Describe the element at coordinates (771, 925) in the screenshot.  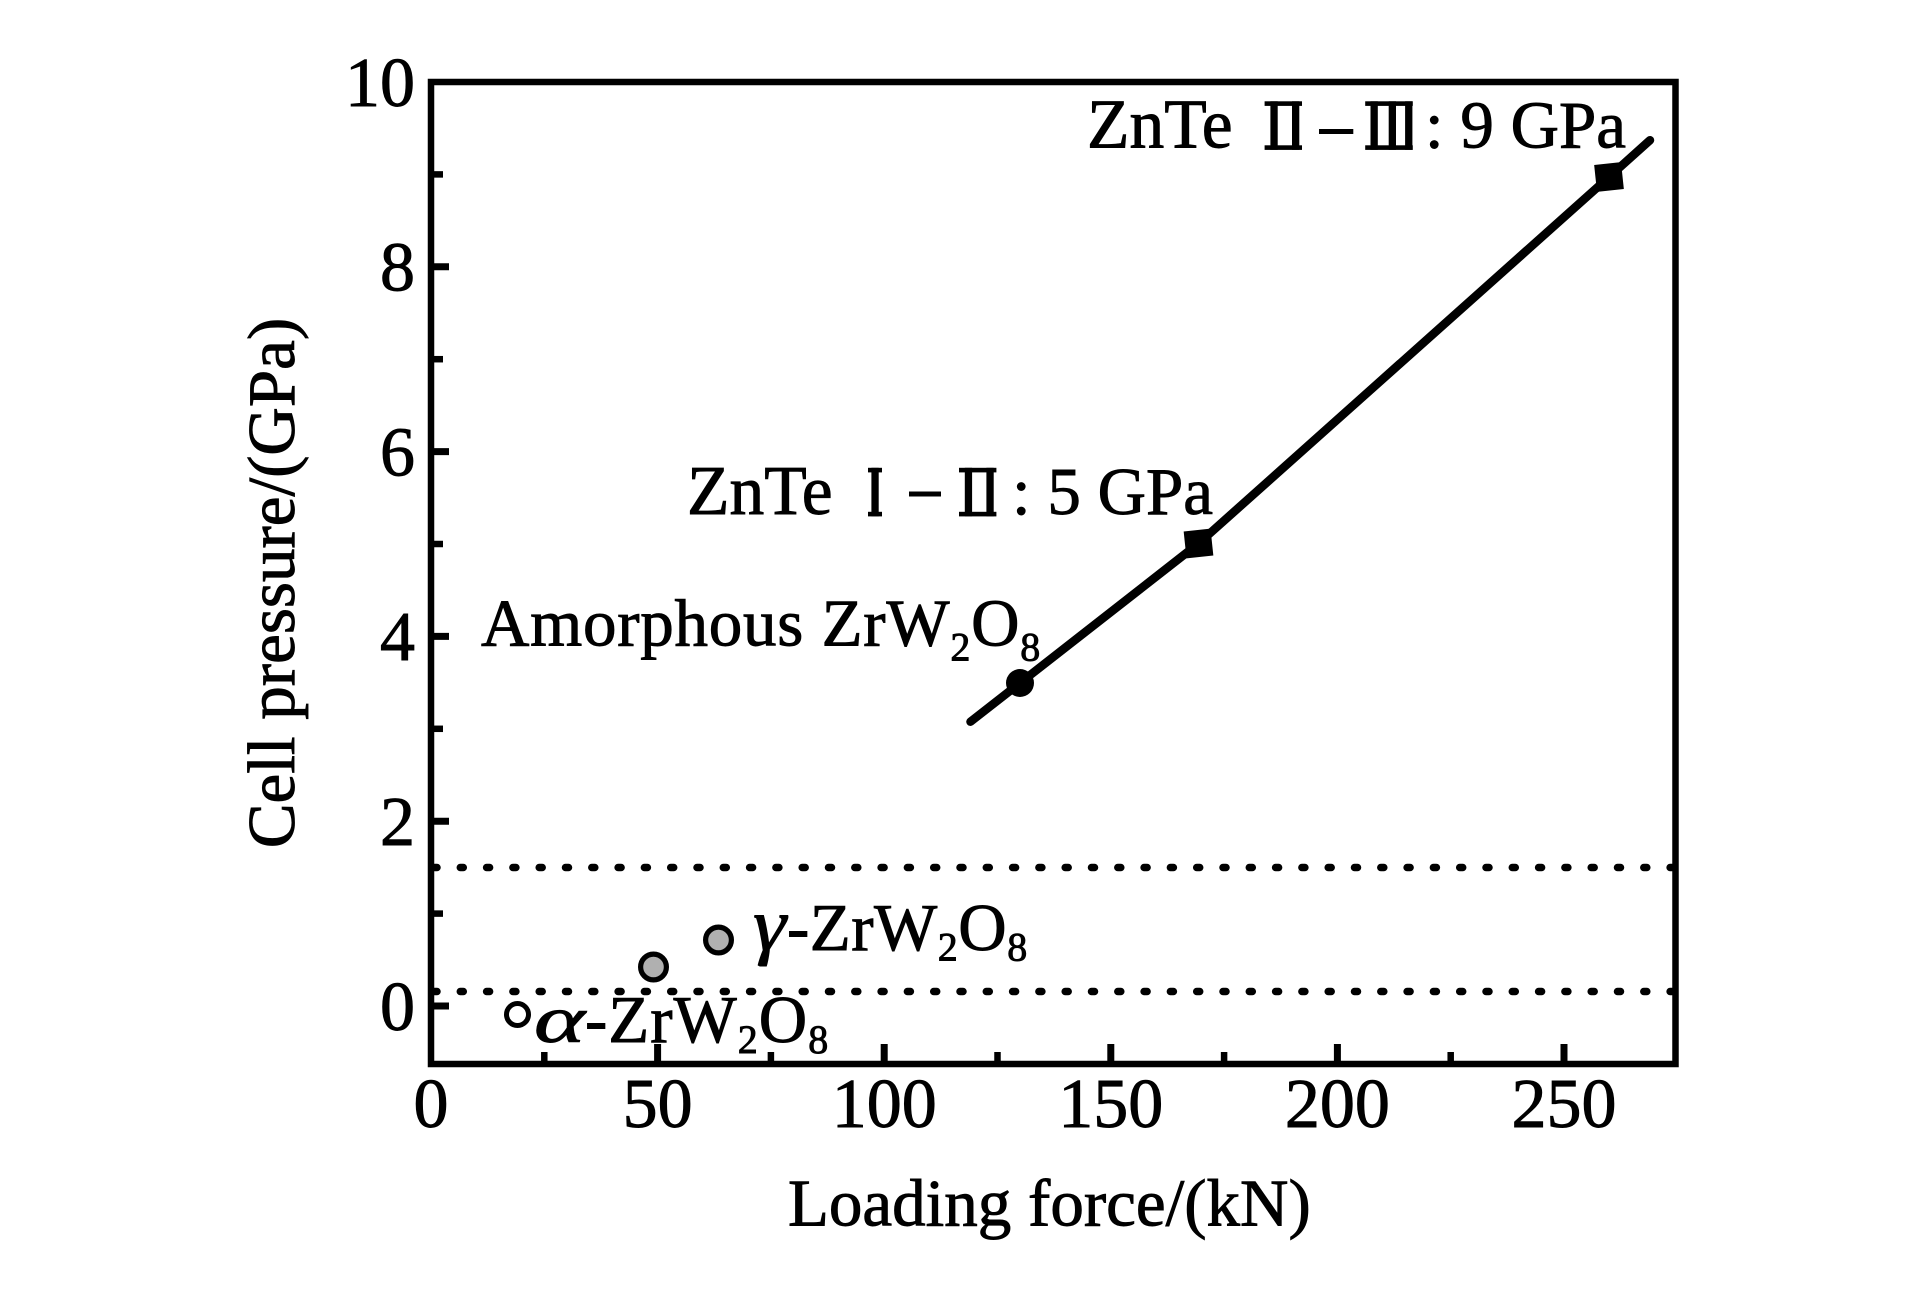
I see `svg-text: γ` at that location.